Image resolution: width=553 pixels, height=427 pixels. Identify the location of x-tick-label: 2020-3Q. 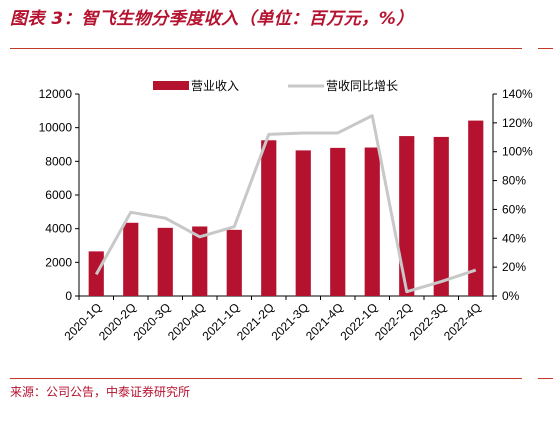
(151, 321).